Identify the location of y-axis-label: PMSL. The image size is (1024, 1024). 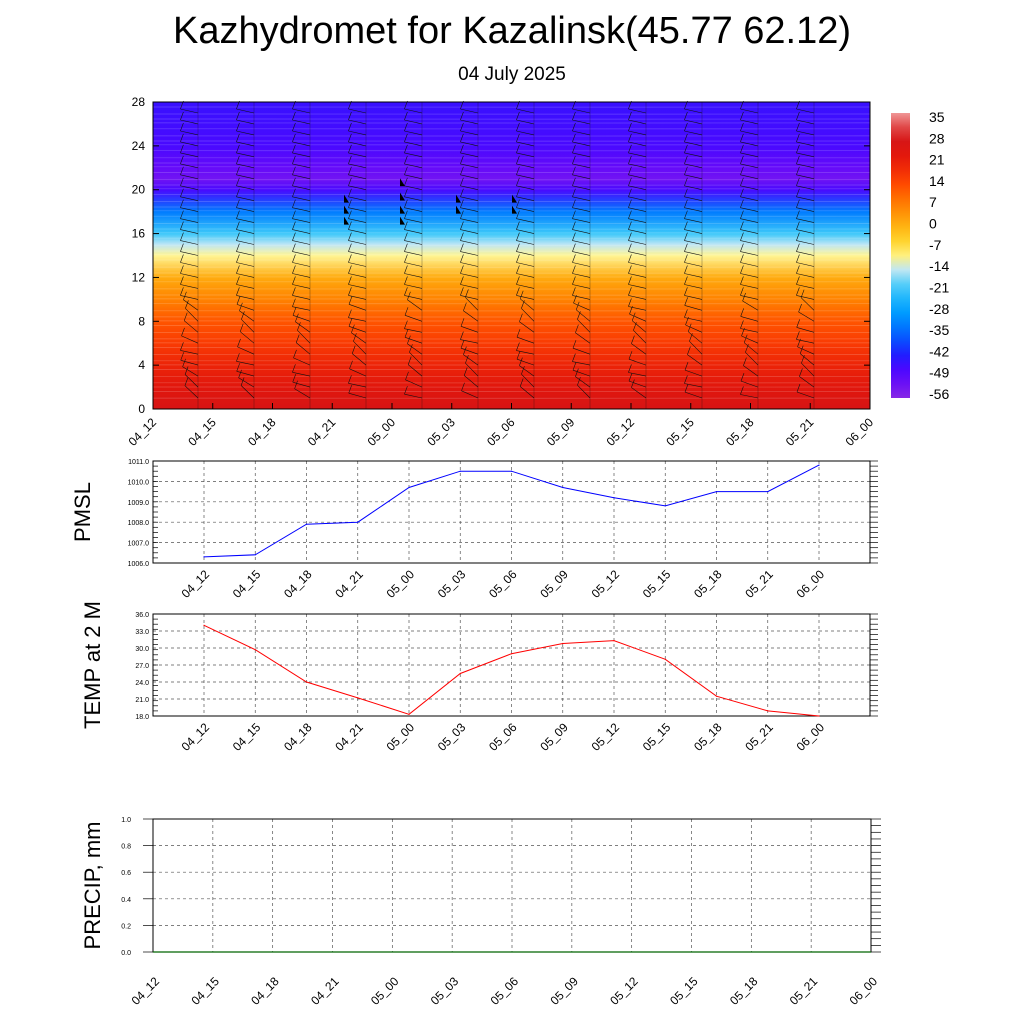
(82, 512).